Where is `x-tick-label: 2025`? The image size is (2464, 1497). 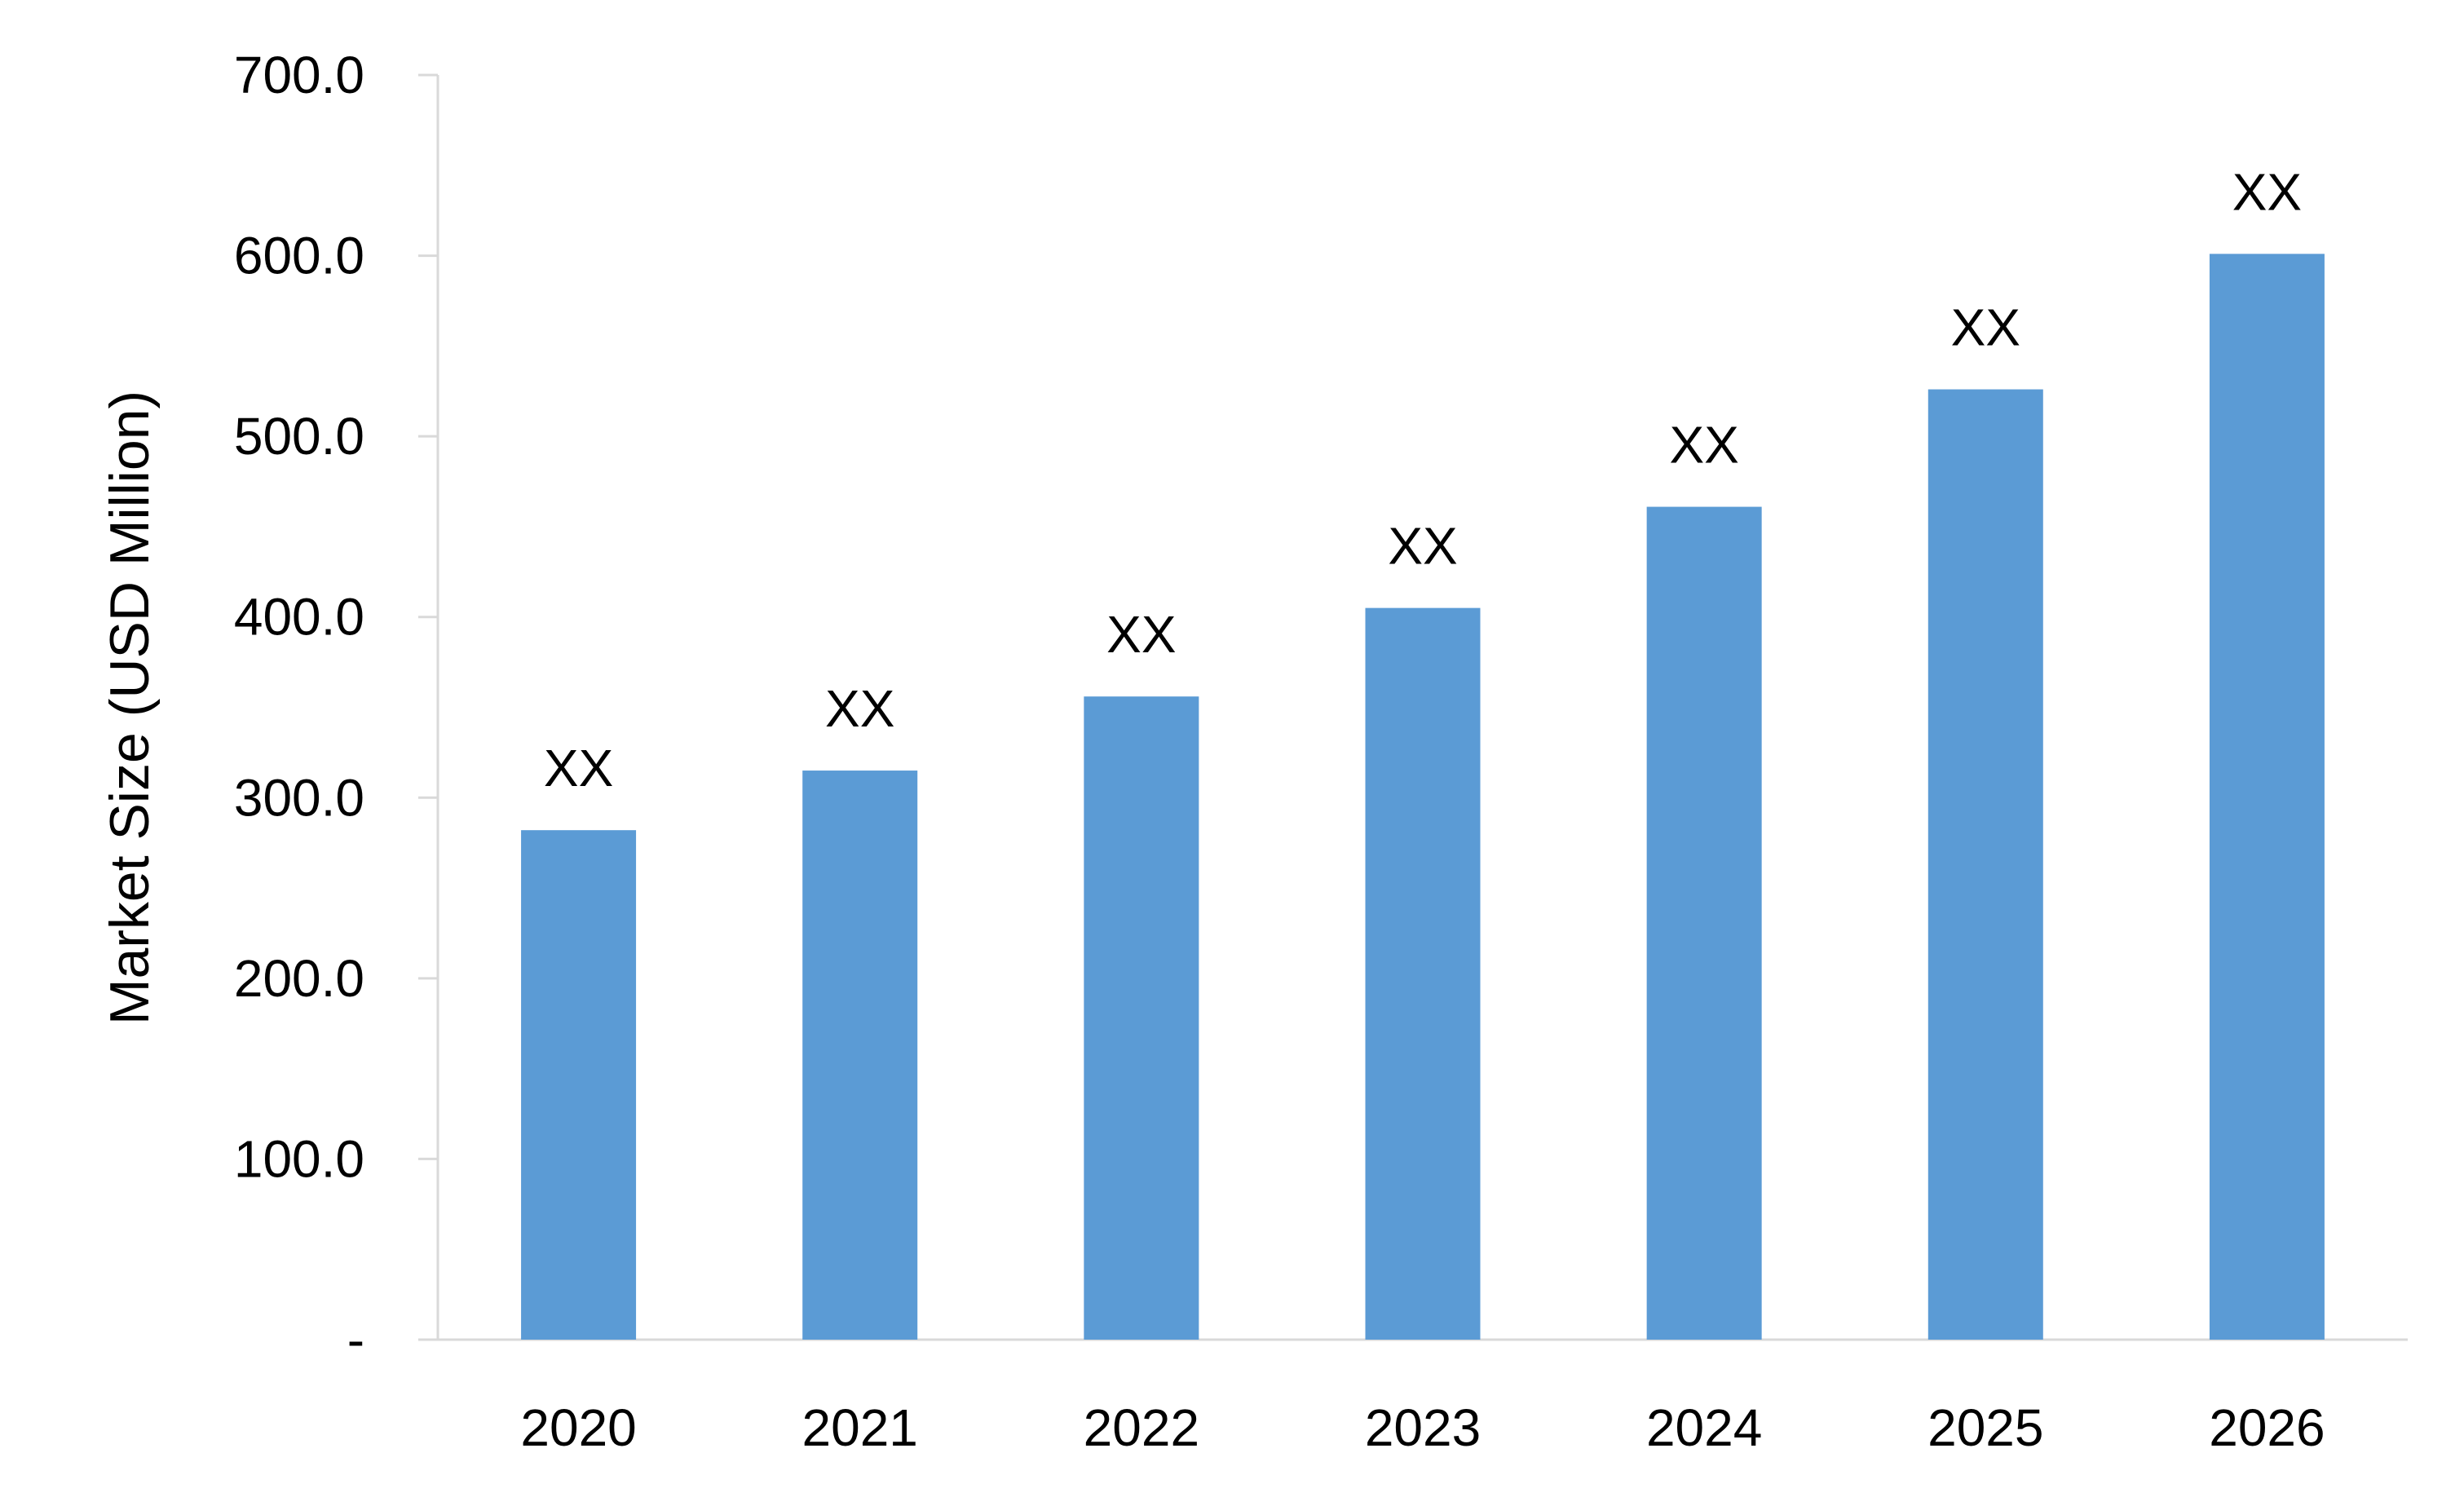 x-tick-label: 2025 is located at coordinates (1985, 1427).